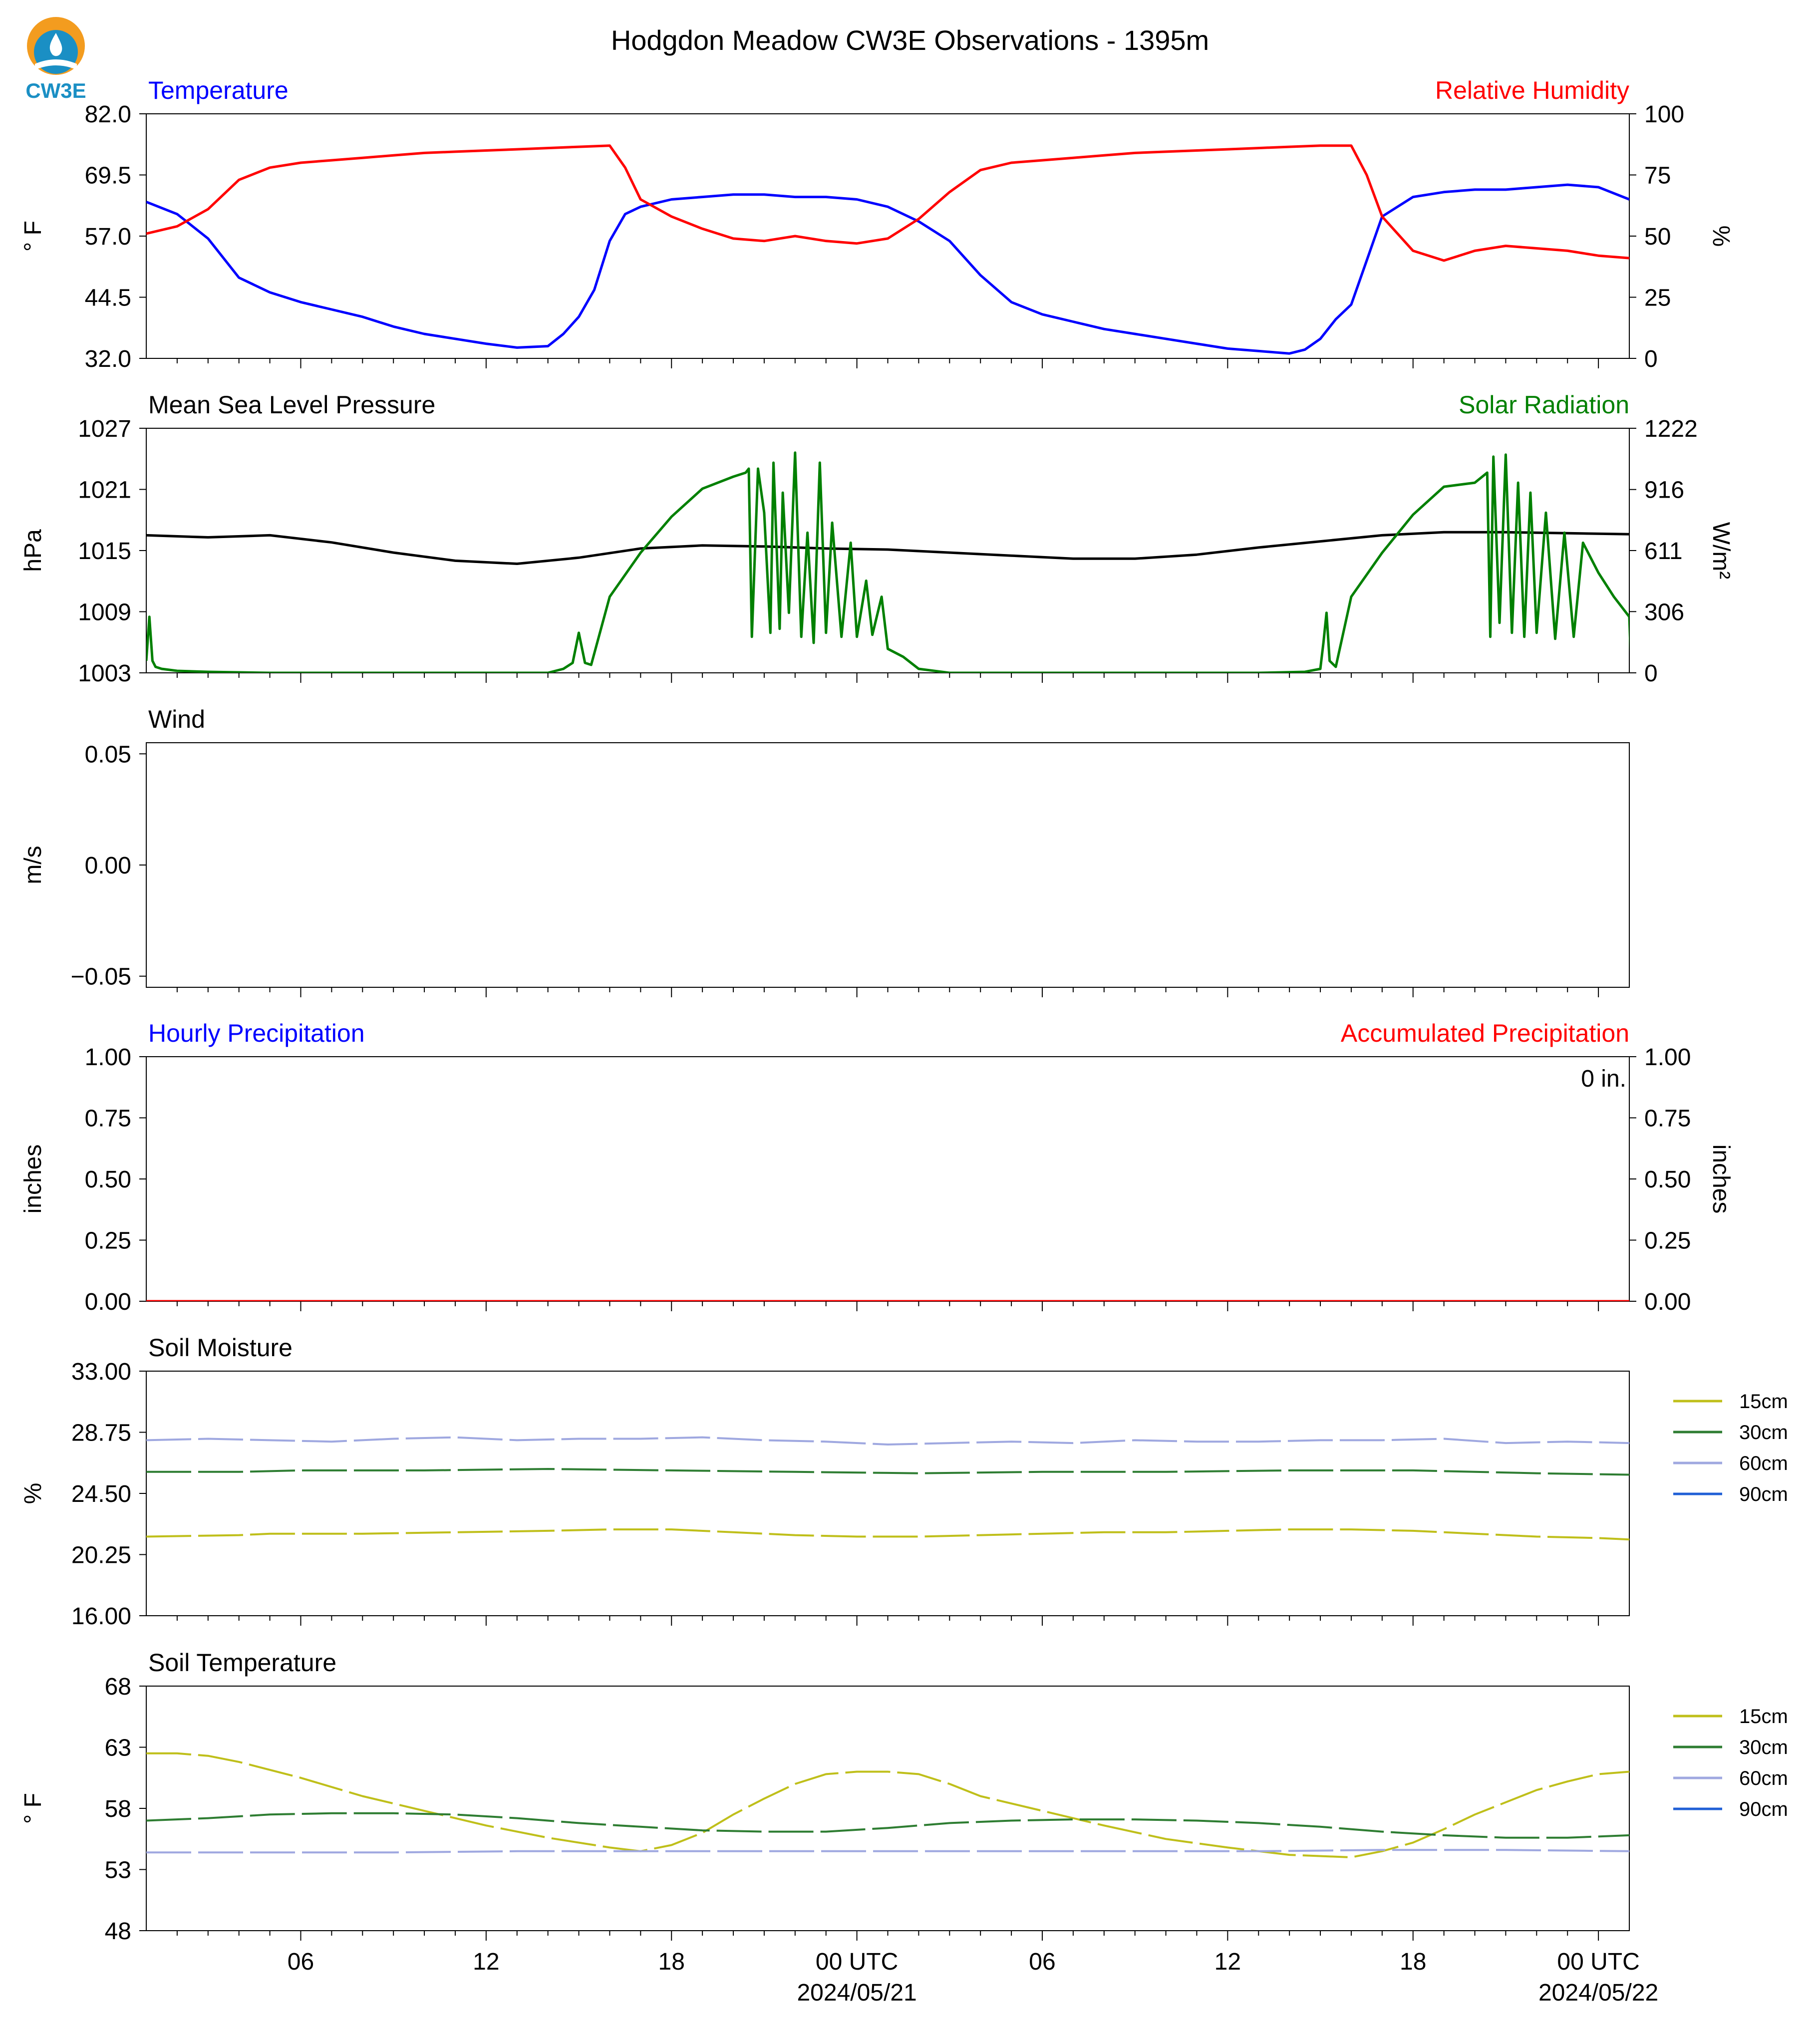 The height and width of the screenshot is (2028, 1820). Describe the element at coordinates (1485, 1033) in the screenshot. I see `panel-title-right: Accumulated Precipitation` at that location.